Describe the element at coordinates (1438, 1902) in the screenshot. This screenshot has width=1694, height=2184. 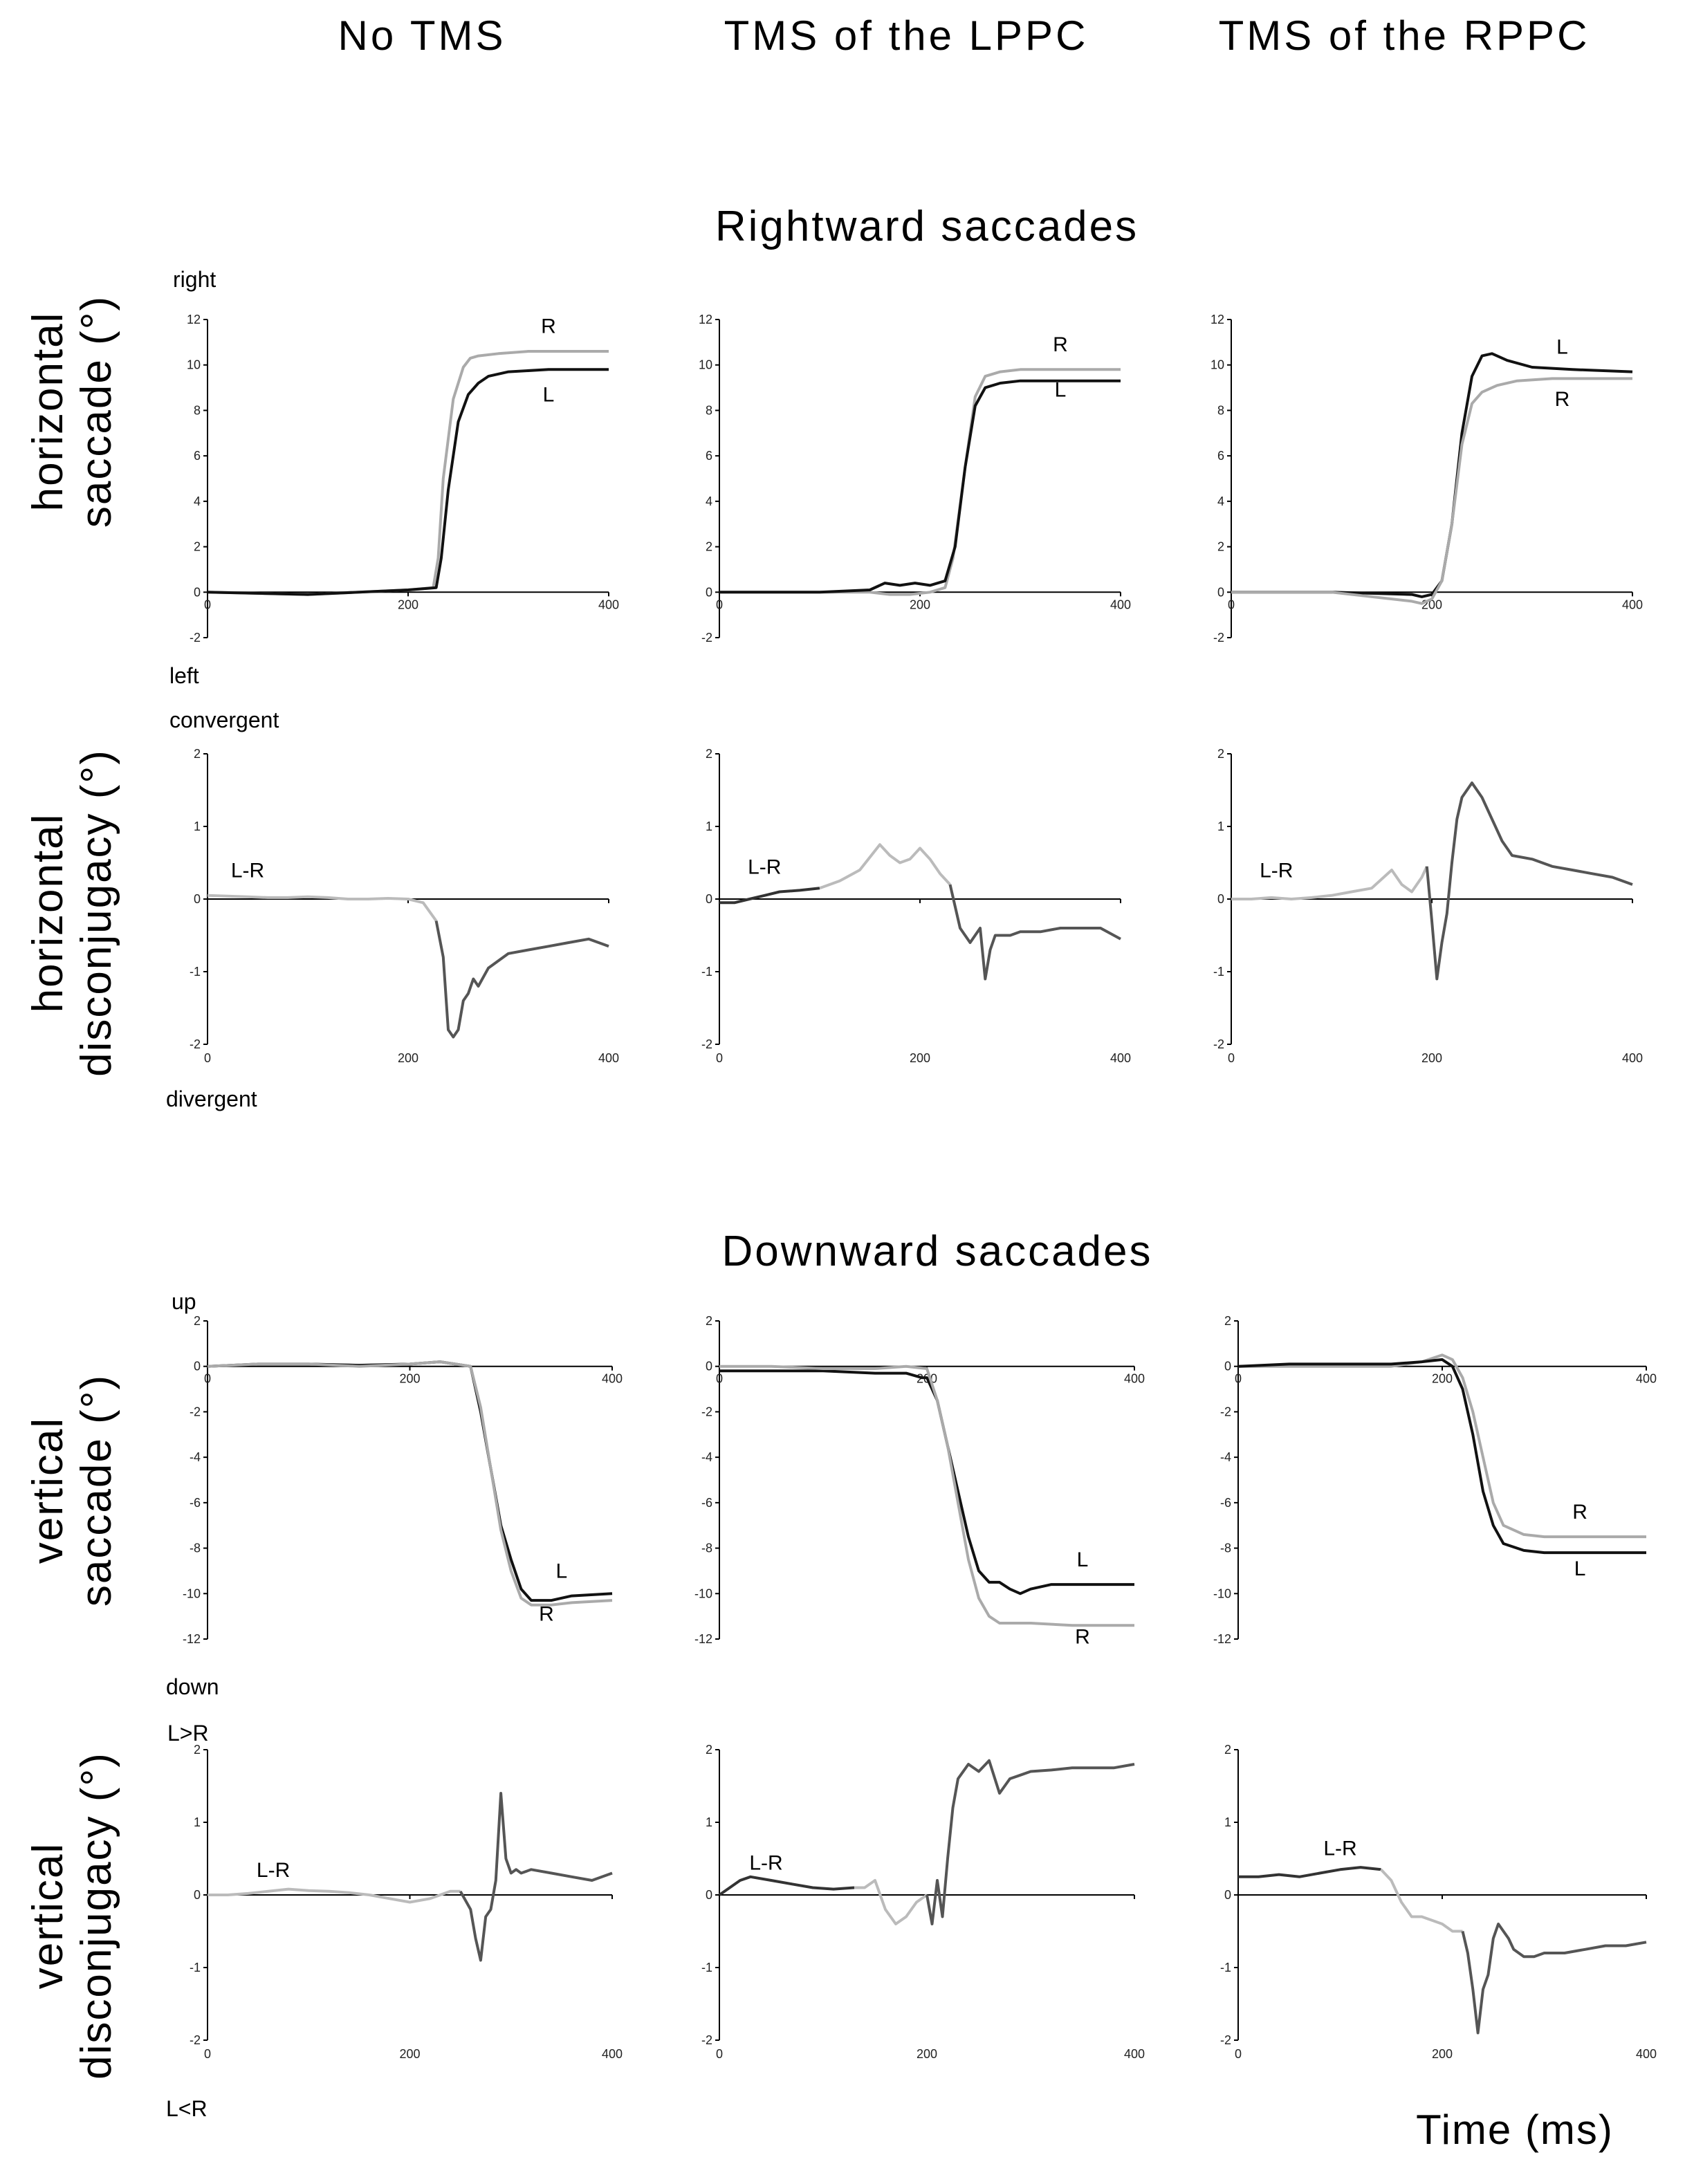
I see `panel-r3-c2: -2 -1 0 1 2 0 200 400 L-R` at that location.